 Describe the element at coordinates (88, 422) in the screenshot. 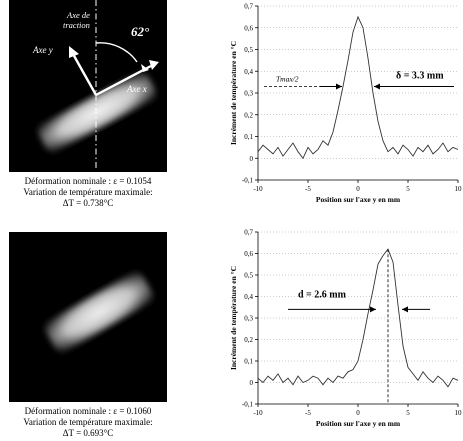

I see `caption-2-variation: Variation de température maximale:` at that location.